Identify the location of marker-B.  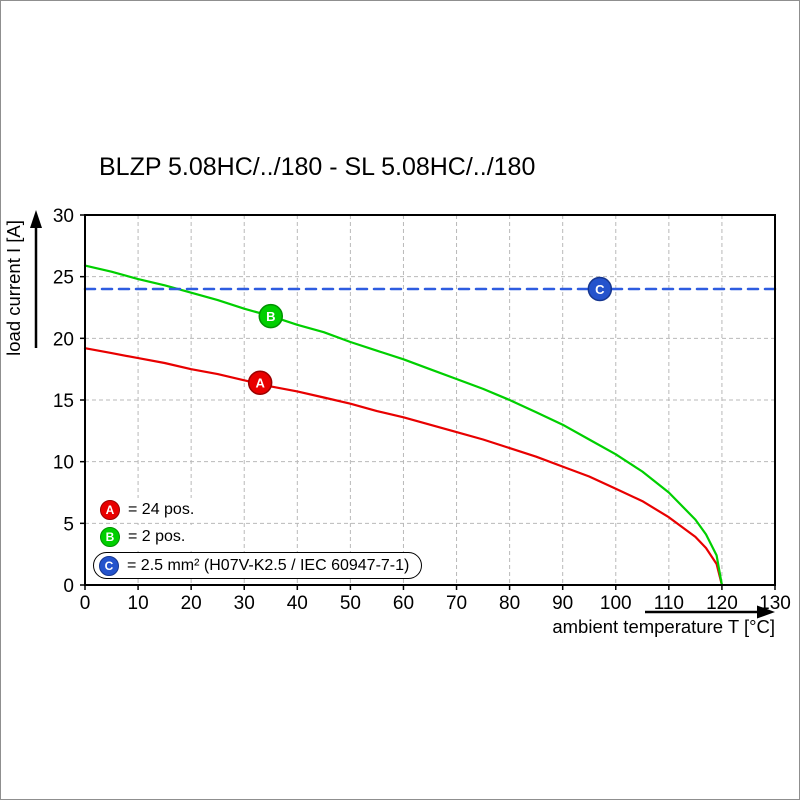
(271, 316).